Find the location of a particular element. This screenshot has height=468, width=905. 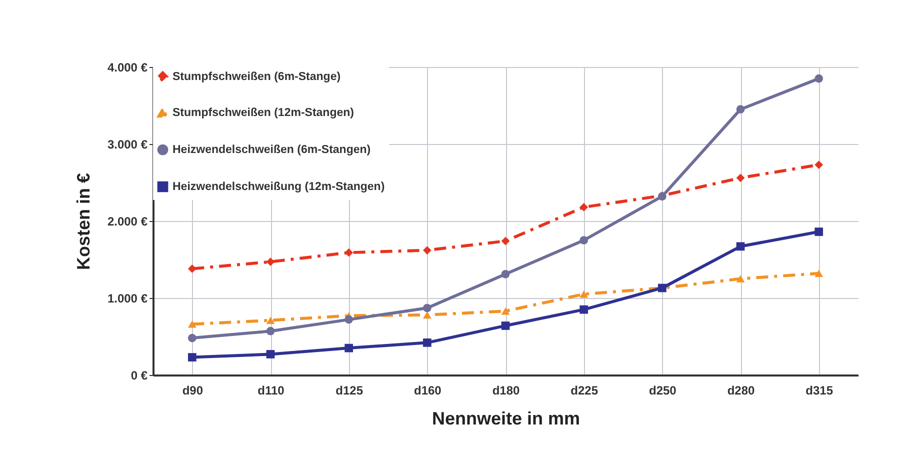

y-tick-label: 0 € is located at coordinates (139, 375).